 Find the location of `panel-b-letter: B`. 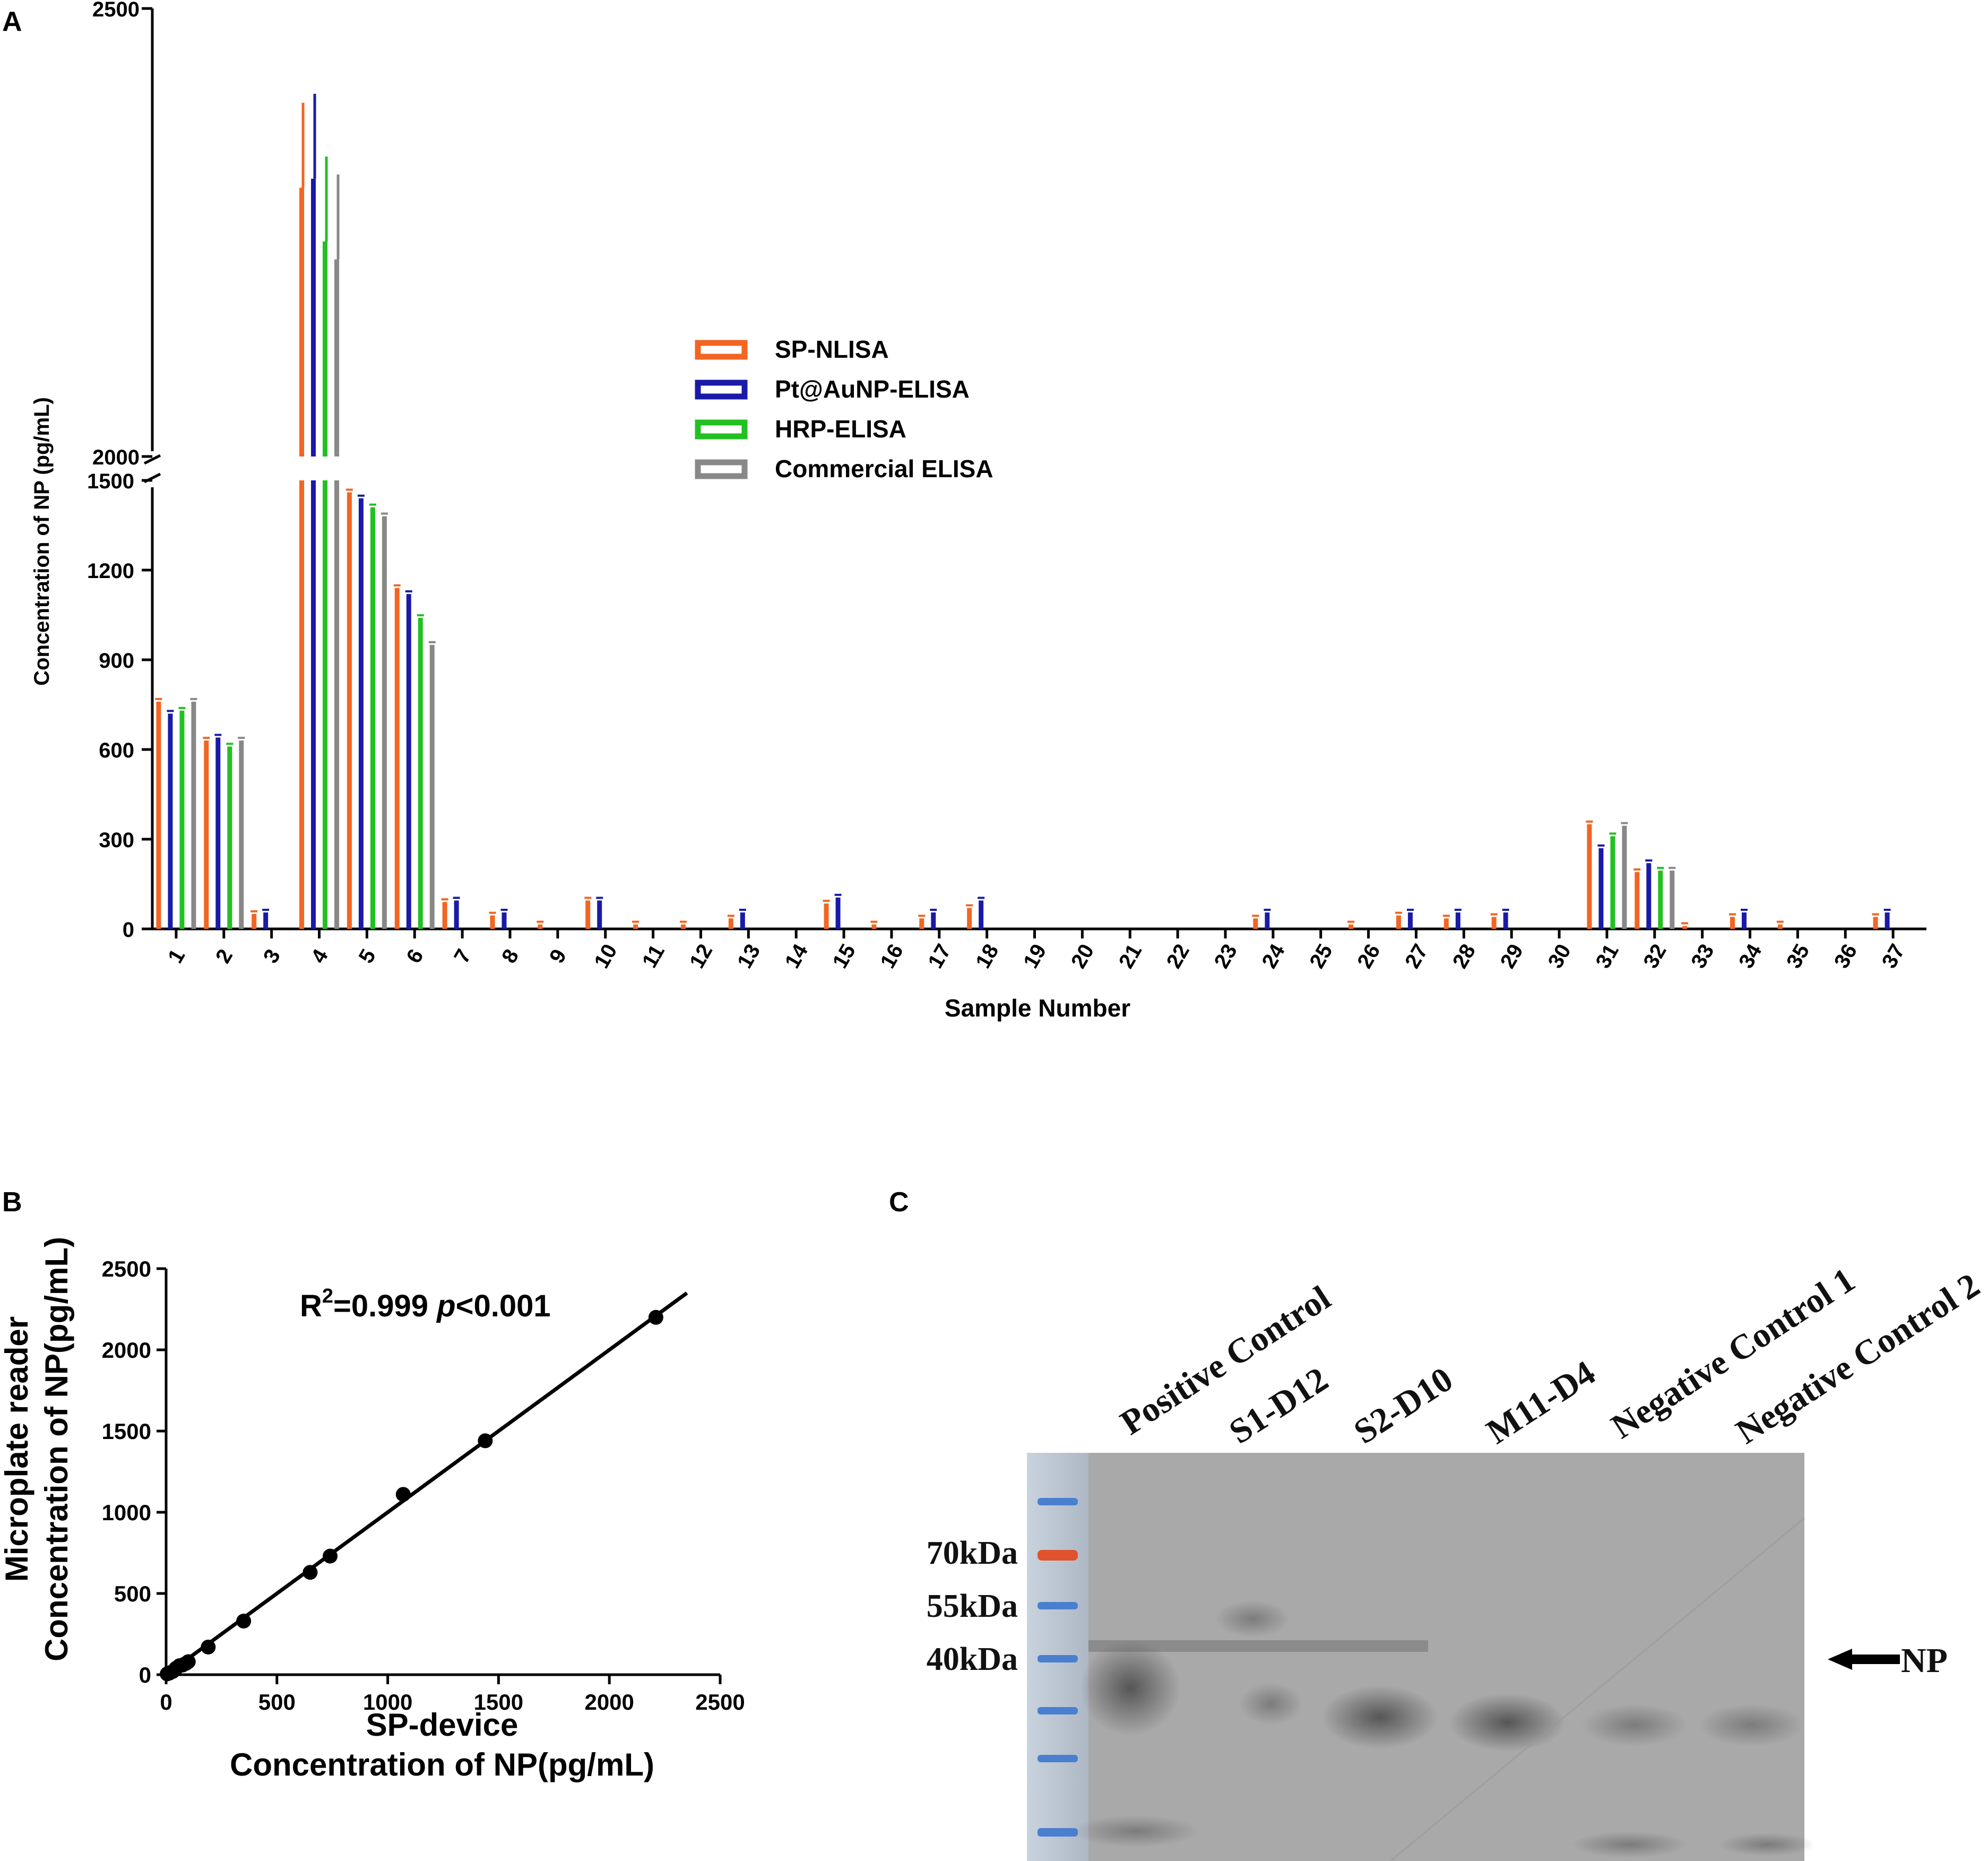

panel-b-letter: B is located at coordinates (12, 1202).